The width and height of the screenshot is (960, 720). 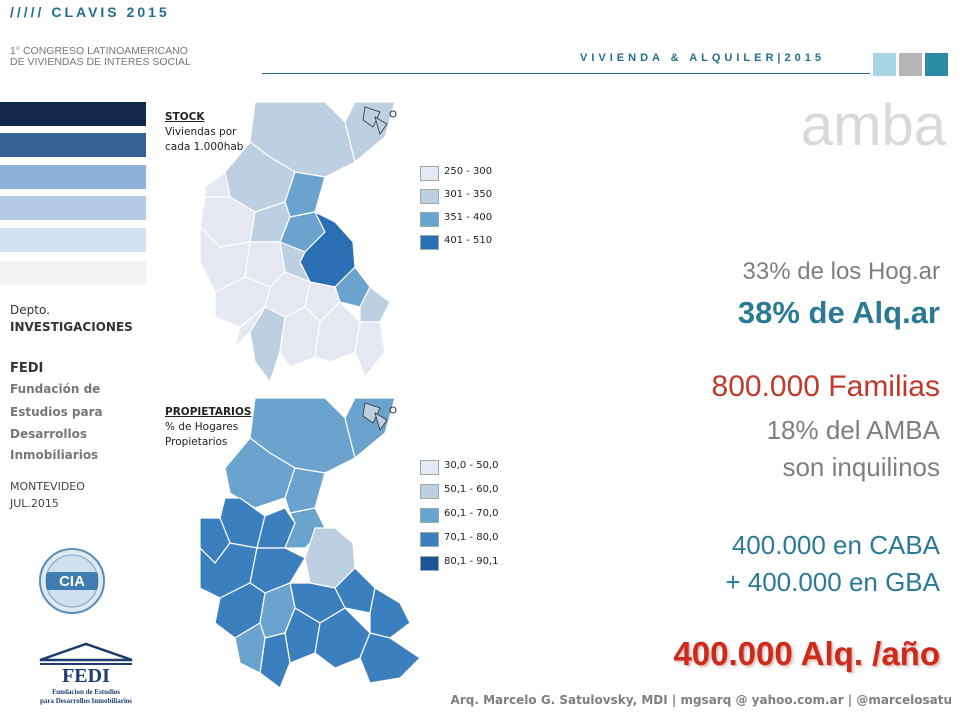 I want to click on org-abbr: FEDI, so click(x=27, y=368).